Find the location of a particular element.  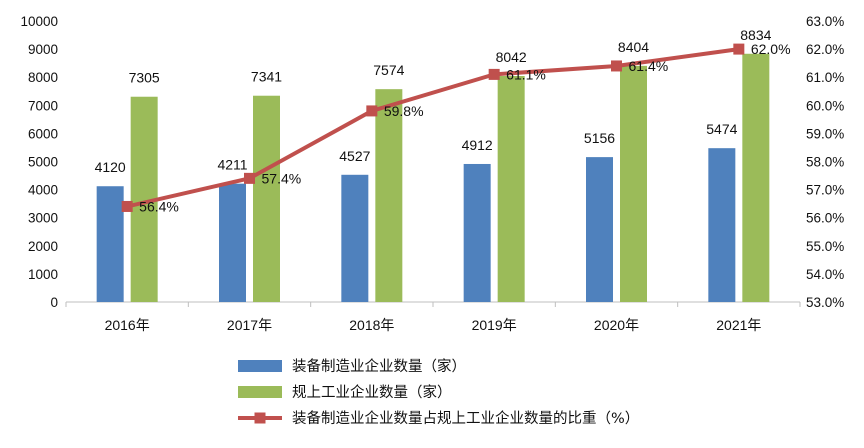

right-axis-tick-label: 58.0% is located at coordinates (825, 162).